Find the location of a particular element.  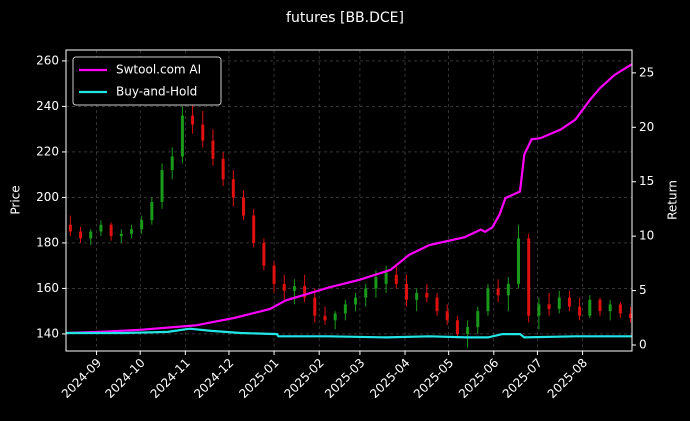

x-tick-label: 2025-03 is located at coordinates (344, 378).